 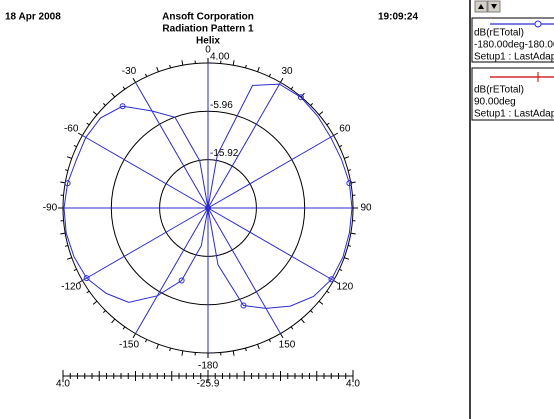 What do you see at coordinates (494, 6) in the screenshot?
I see `arrow-down-icon` at bounding box center [494, 6].